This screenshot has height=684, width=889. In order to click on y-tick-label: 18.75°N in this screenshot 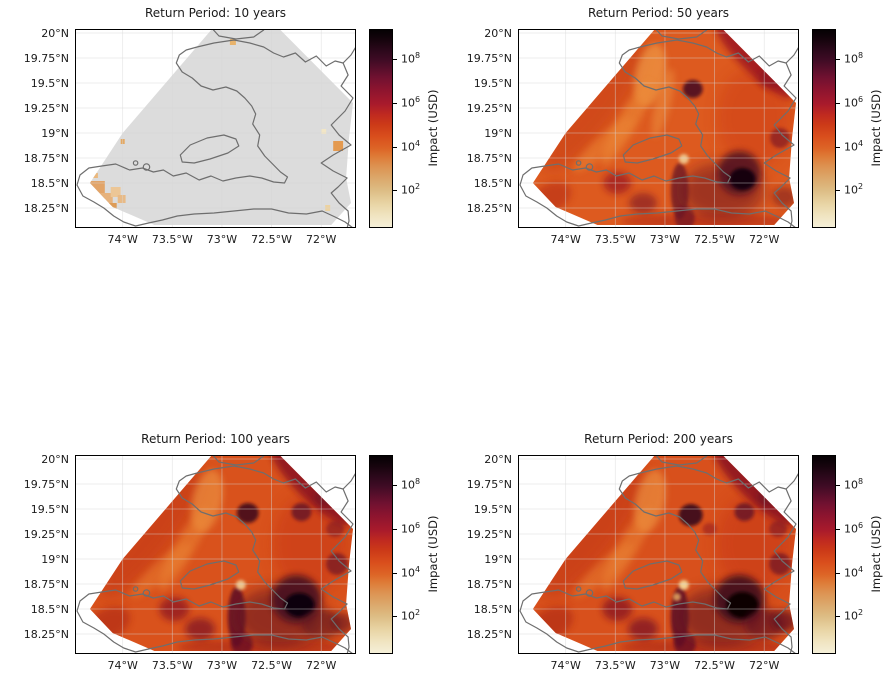, I will do `click(46, 584)`.